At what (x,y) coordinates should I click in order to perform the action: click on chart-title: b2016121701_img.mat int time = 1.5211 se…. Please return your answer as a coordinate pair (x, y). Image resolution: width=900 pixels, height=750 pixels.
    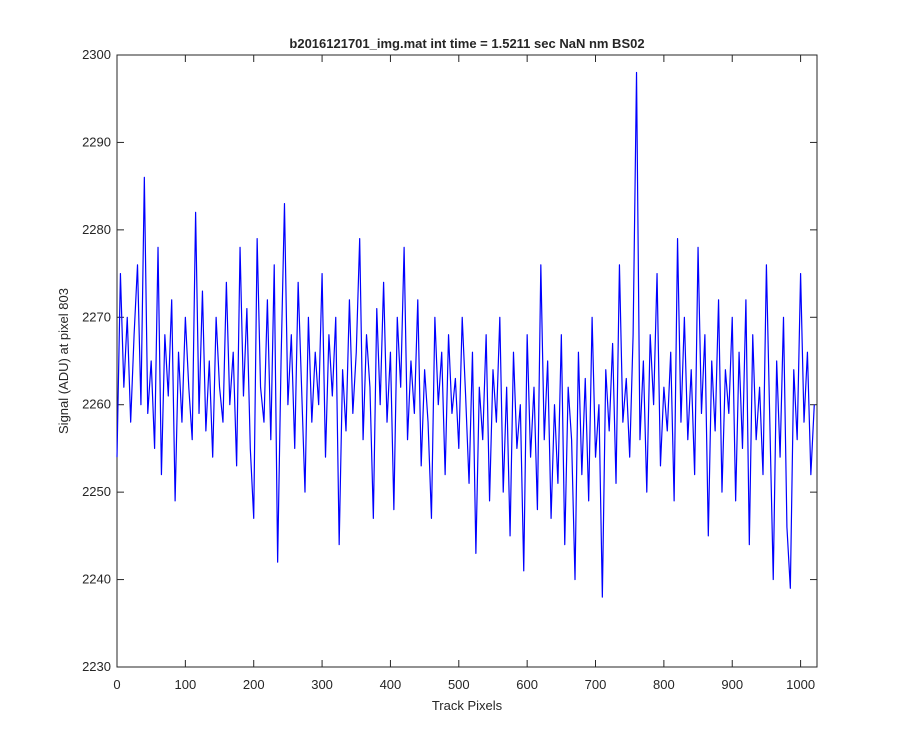
    Looking at the image, I should click on (466, 43).